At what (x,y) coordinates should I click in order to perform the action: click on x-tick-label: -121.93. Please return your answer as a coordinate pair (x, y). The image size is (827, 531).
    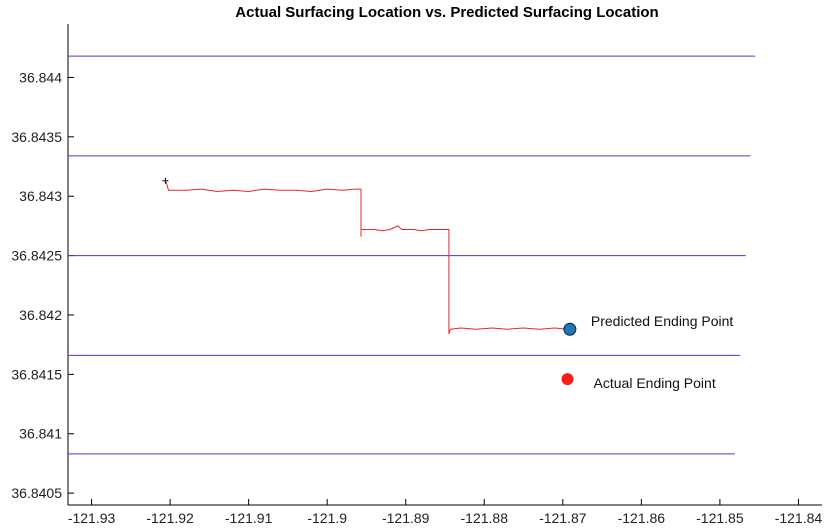
    Looking at the image, I should click on (92, 518).